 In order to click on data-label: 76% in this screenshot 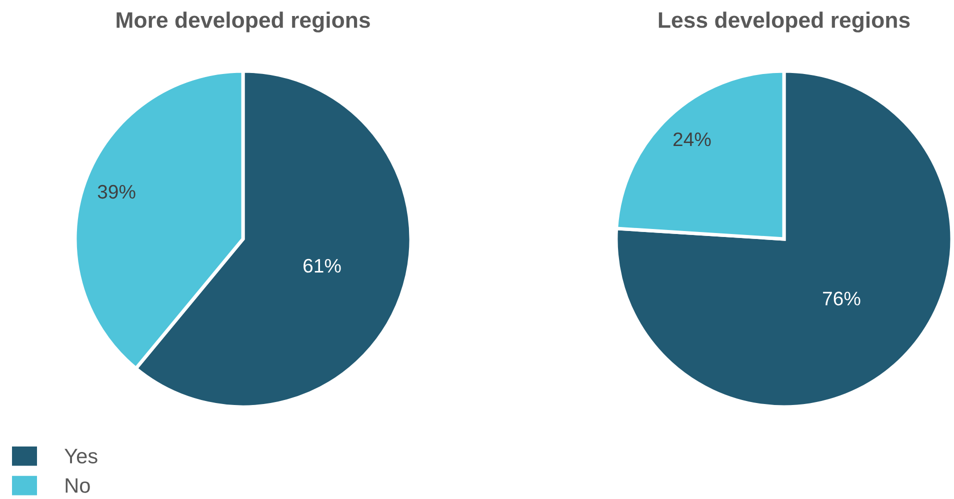, I will do `click(841, 299)`.